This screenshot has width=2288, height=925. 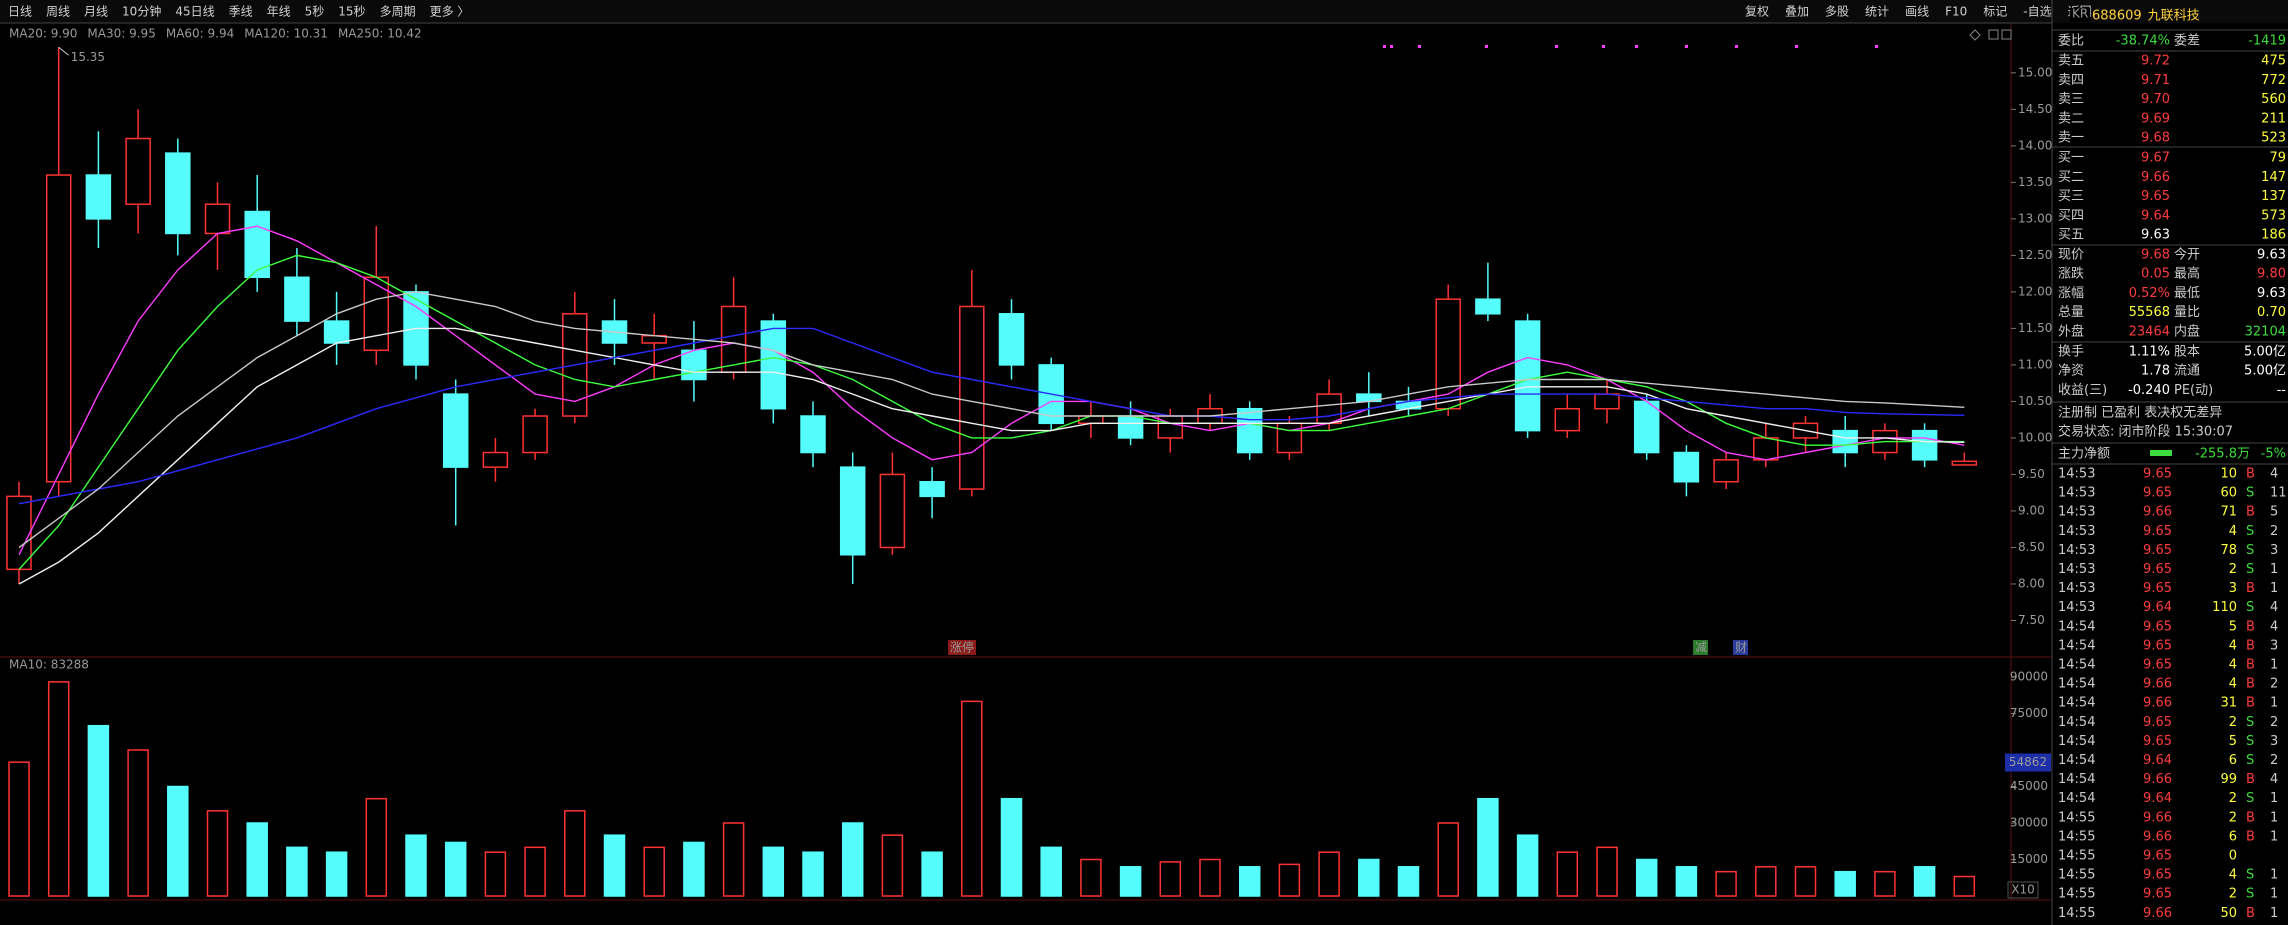 What do you see at coordinates (194, 12) in the screenshot?
I see `toolbar-tab: 45日线` at bounding box center [194, 12].